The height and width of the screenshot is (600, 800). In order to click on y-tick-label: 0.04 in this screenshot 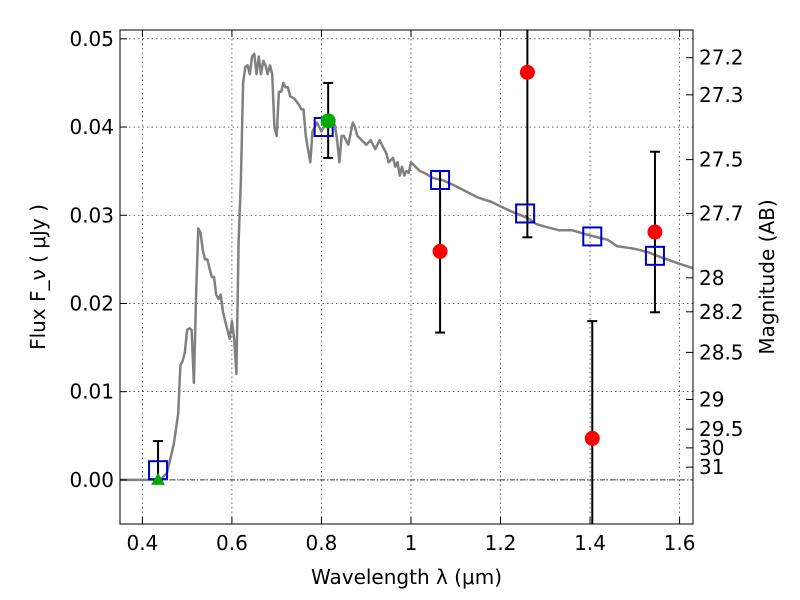, I will do `click(91, 127)`.